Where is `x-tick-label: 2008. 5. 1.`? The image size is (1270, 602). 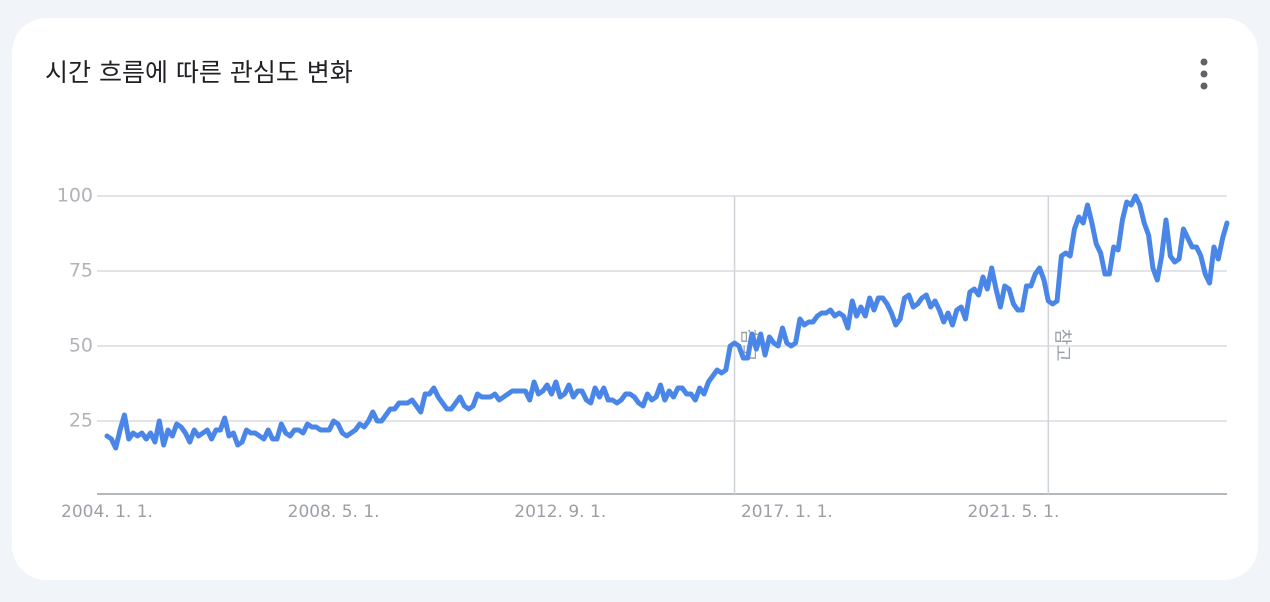 x-tick-label: 2008. 5. 1. is located at coordinates (334, 512).